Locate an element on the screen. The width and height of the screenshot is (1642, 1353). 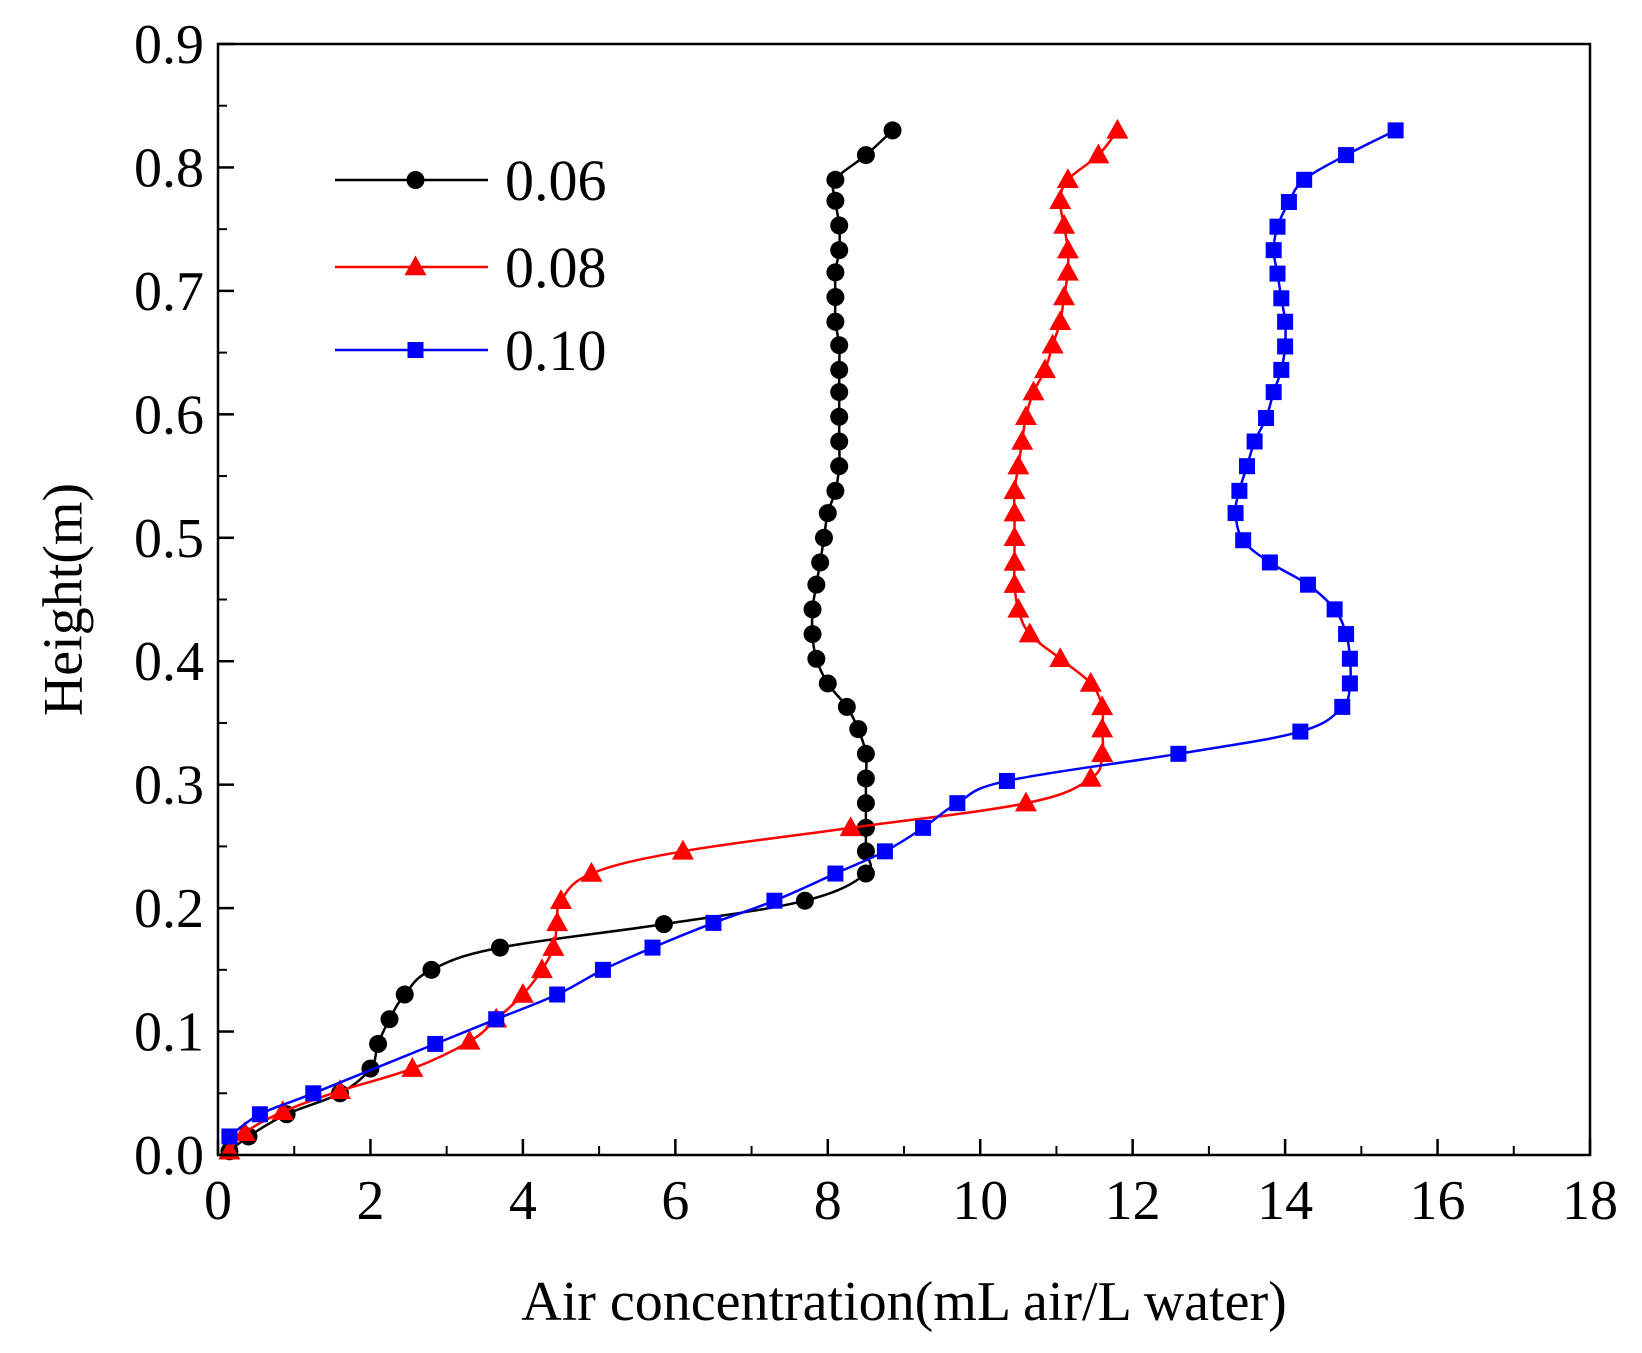
x-tick-label: 16 is located at coordinates (1438, 1201).